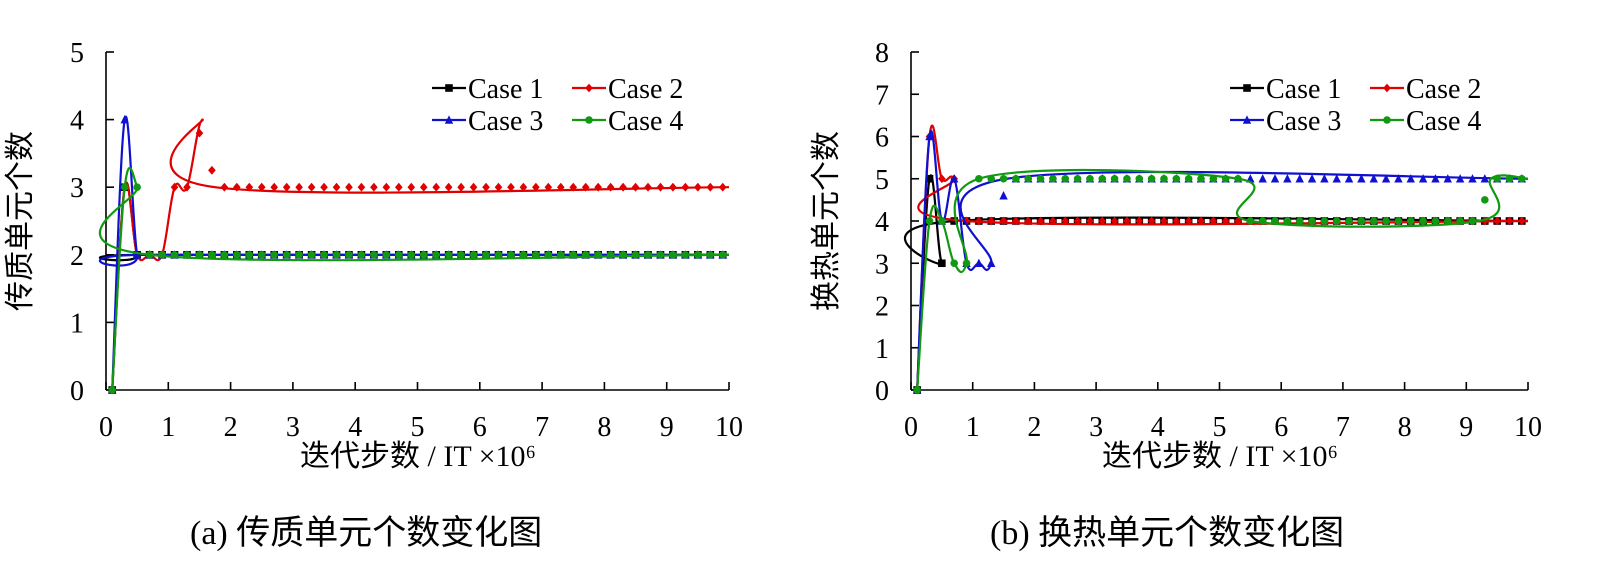 Image resolution: width=1613 pixels, height=575 pixels. What do you see at coordinates (418, 456) in the screenshot?
I see `x-axis-title: 迭代步数 / IT ×10⁶` at bounding box center [418, 456].